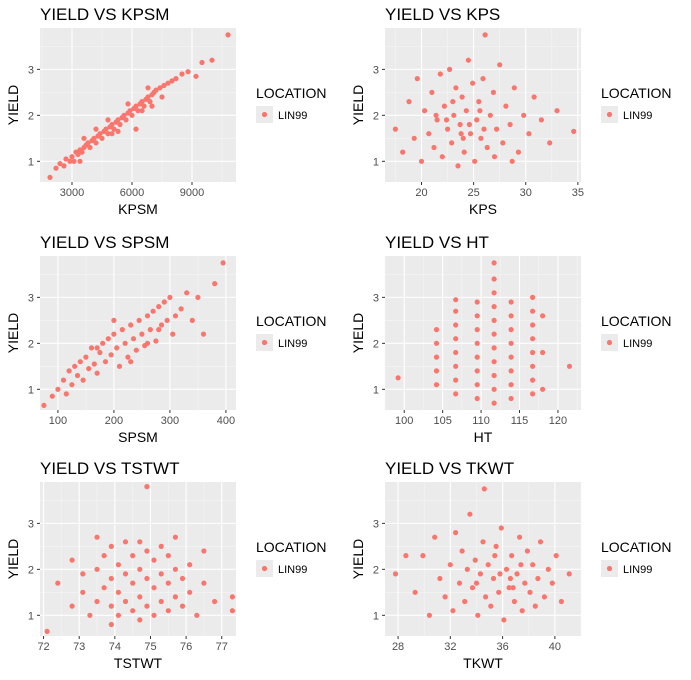  Describe the element at coordinates (104, 14) in the screenshot. I see `chart-title: YIELD VS KPSM` at that location.